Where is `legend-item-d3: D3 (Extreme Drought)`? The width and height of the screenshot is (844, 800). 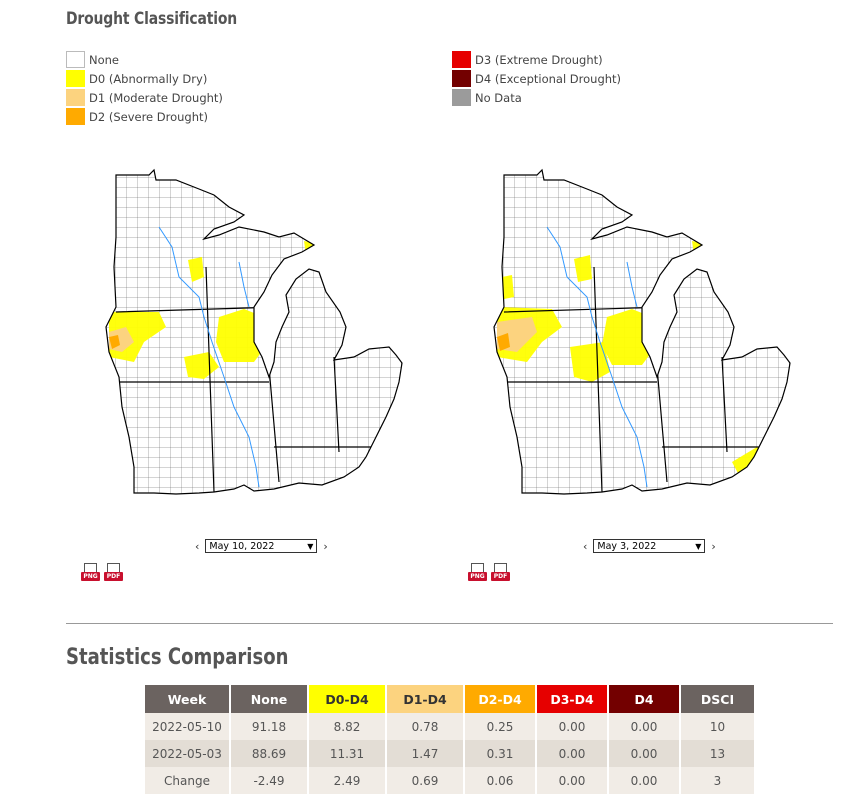
legend-item-d3: D3 (Extreme Drought) is located at coordinates (536, 59).